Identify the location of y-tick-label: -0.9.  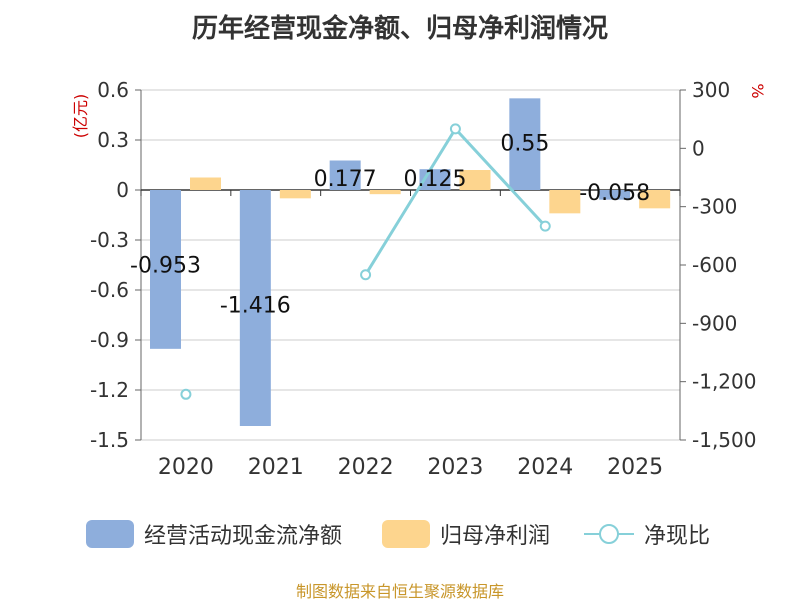
(109, 340).